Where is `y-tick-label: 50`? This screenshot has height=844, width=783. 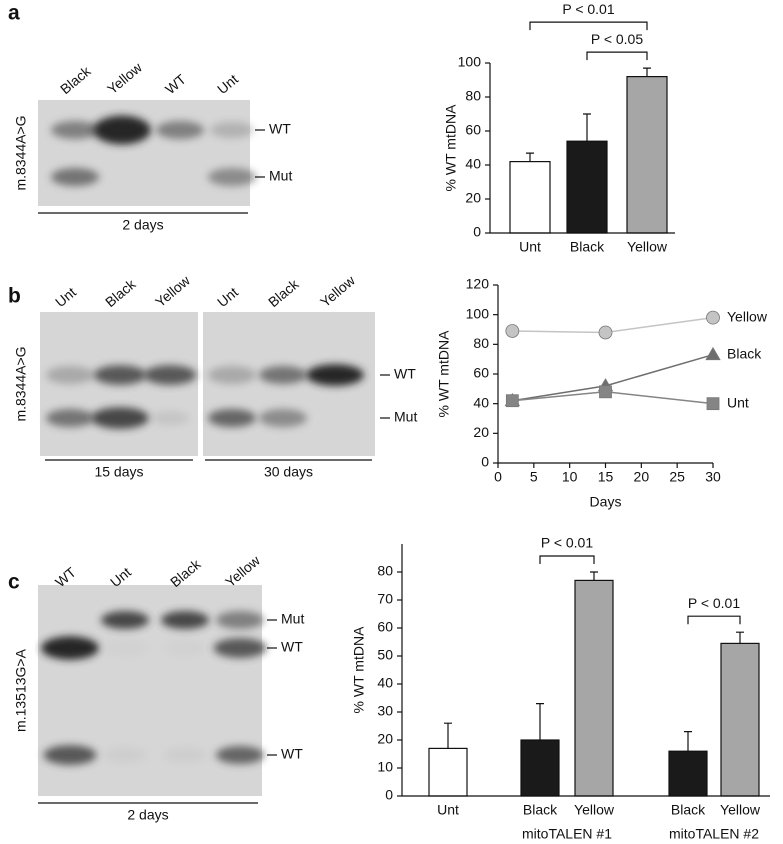
y-tick-label: 50 is located at coordinates (385, 655).